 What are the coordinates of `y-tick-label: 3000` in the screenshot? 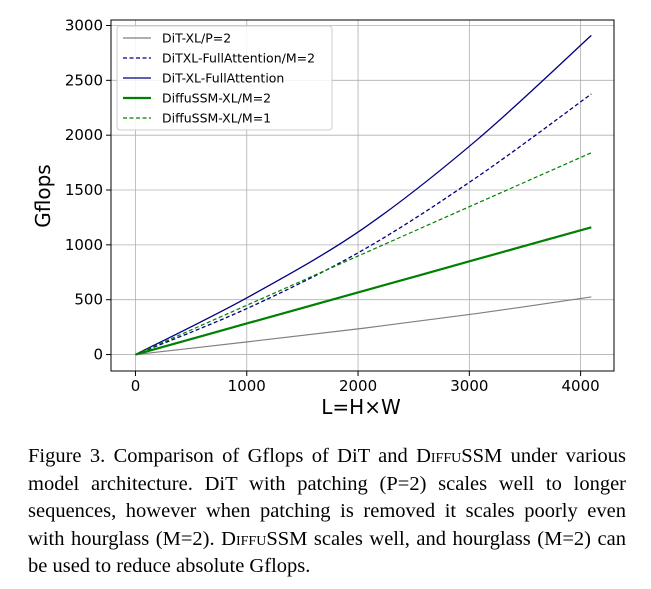 It's located at (84, 25).